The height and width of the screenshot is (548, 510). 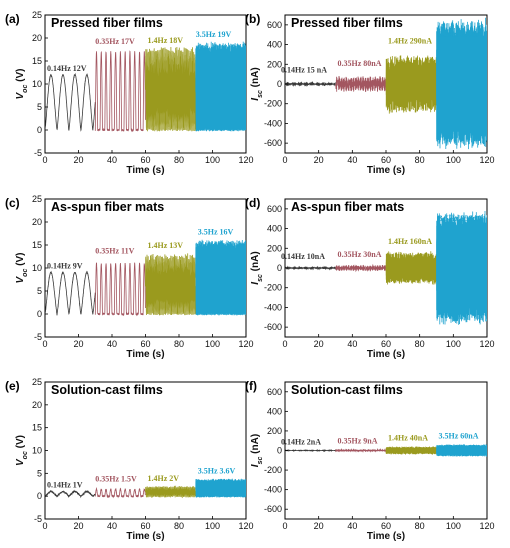 I want to click on series-label: 1.4Hz 40nA, so click(x=408, y=438).